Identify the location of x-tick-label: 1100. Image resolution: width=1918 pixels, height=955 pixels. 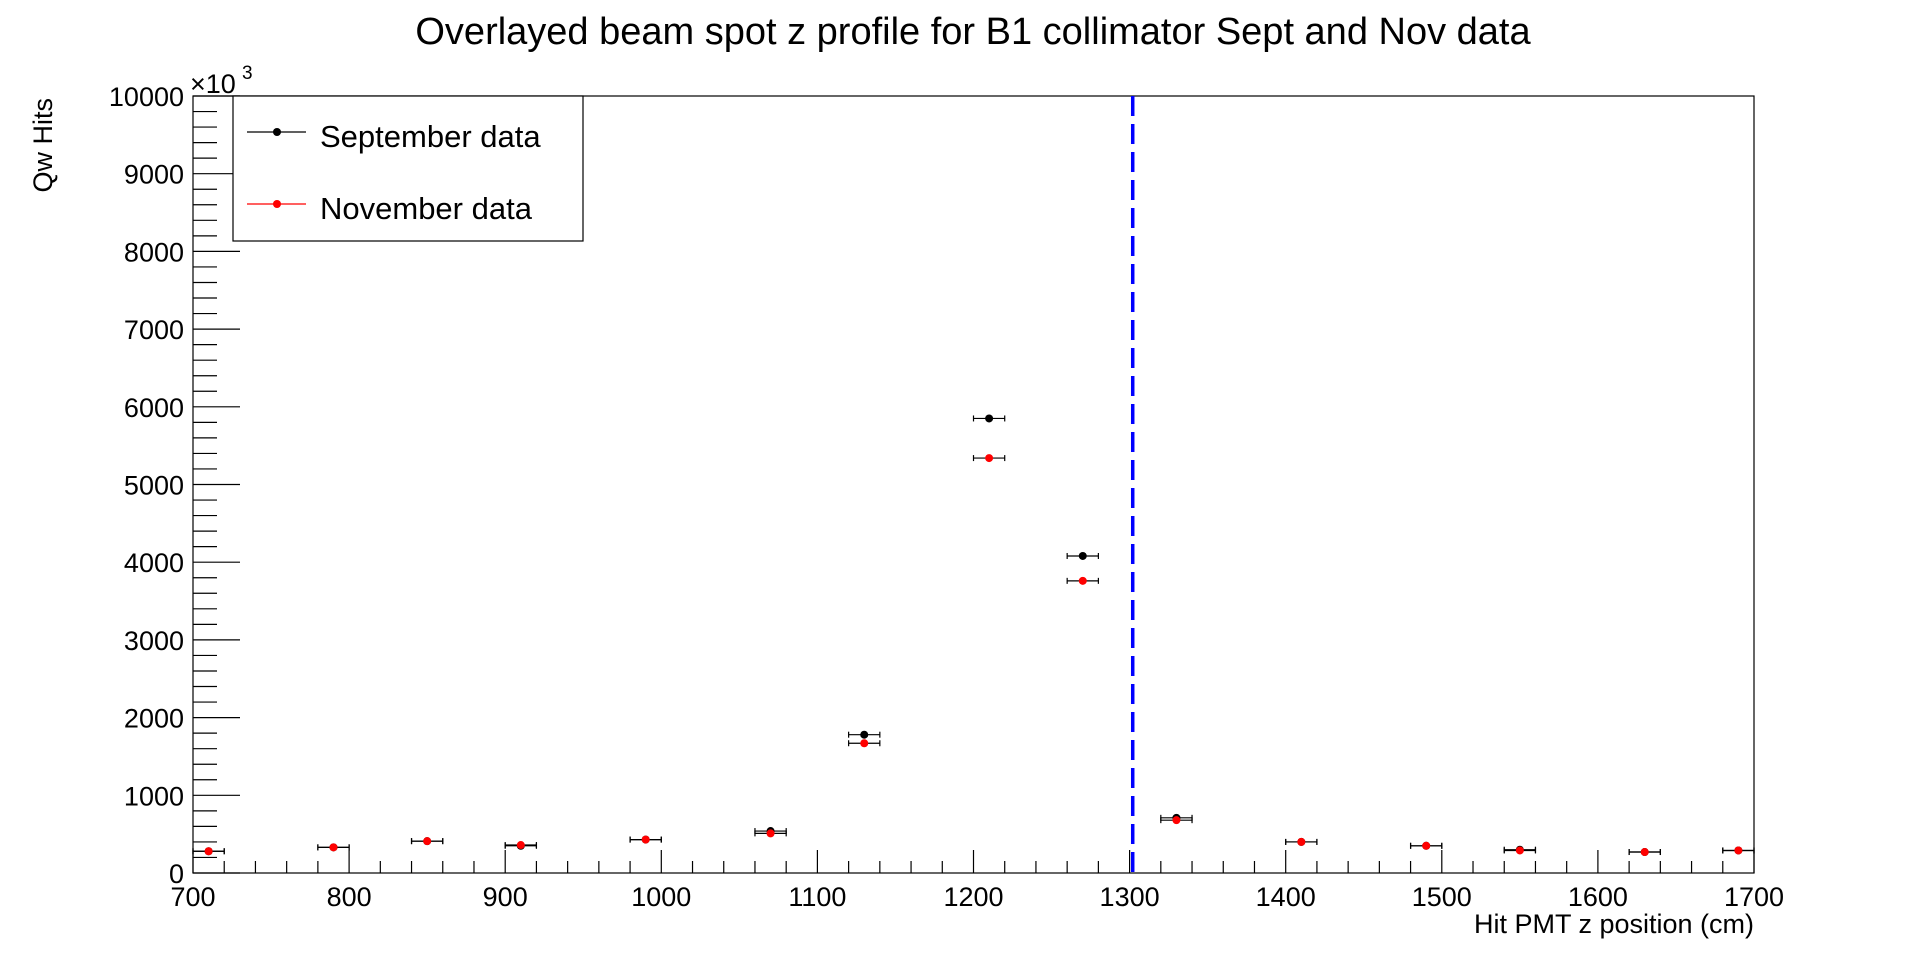
(817, 897).